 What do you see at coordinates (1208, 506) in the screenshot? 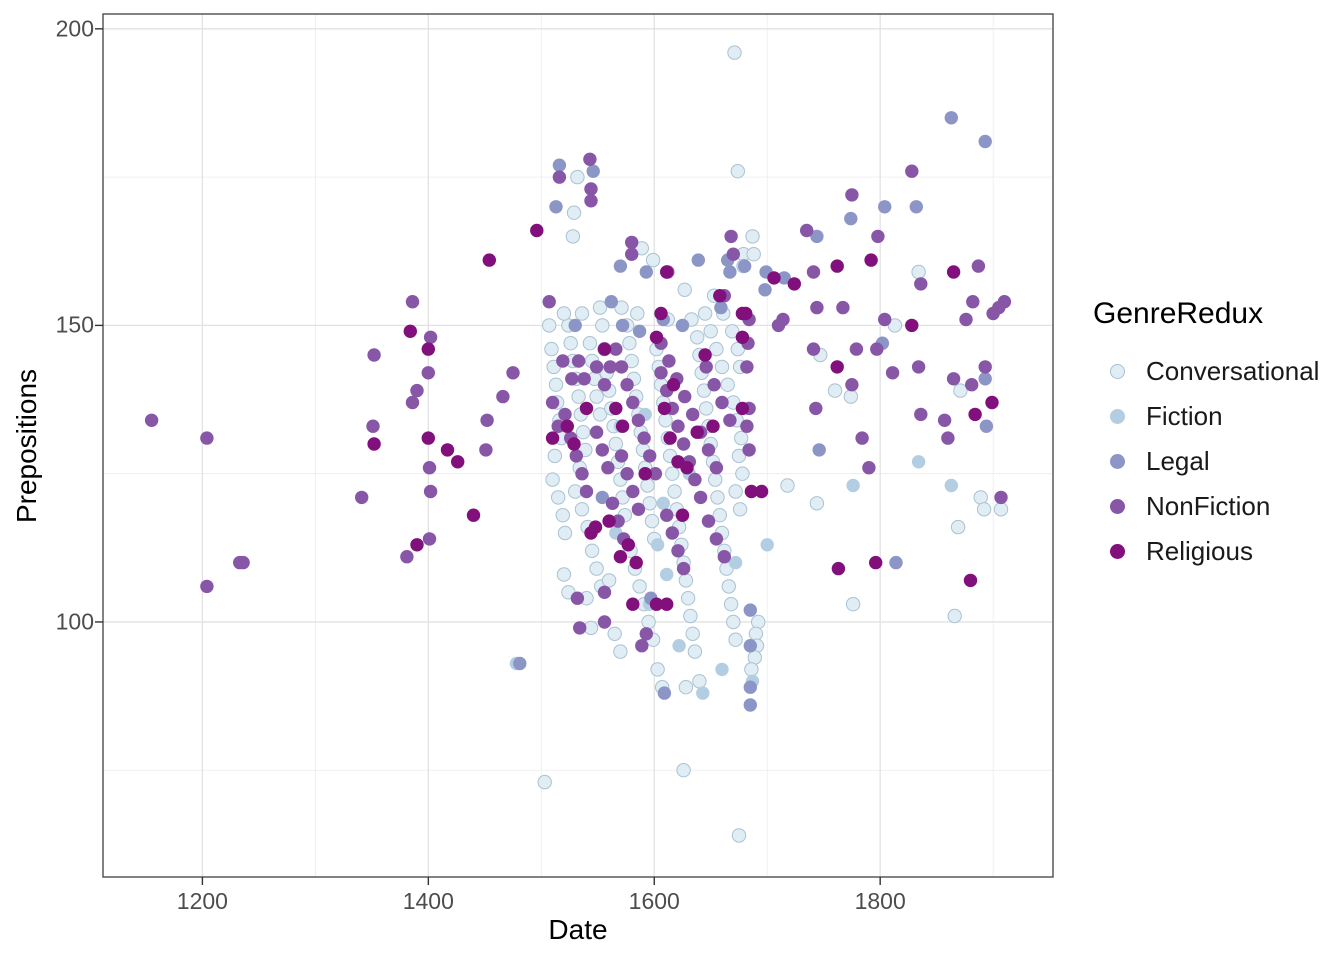
I see `legend-item-label: NonFiction` at bounding box center [1208, 506].